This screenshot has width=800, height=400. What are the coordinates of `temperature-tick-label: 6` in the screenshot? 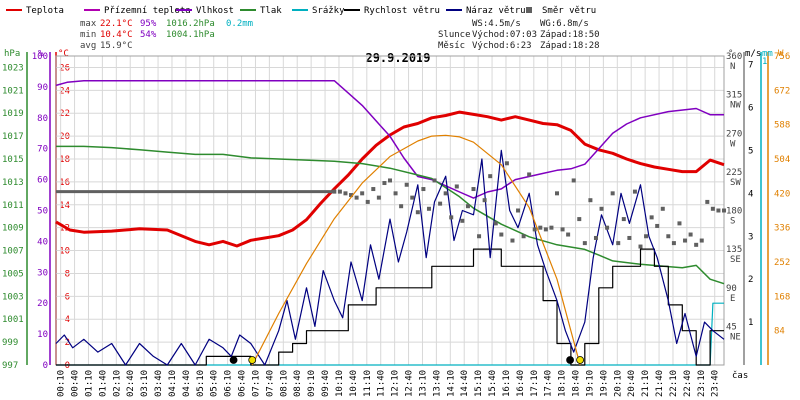 It's located at (67, 297).